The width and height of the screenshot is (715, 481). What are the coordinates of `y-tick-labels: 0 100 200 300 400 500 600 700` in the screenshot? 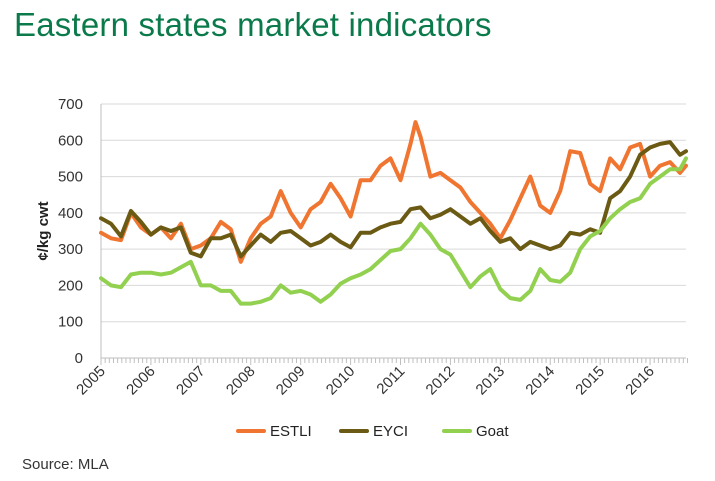 It's located at (70, 231).